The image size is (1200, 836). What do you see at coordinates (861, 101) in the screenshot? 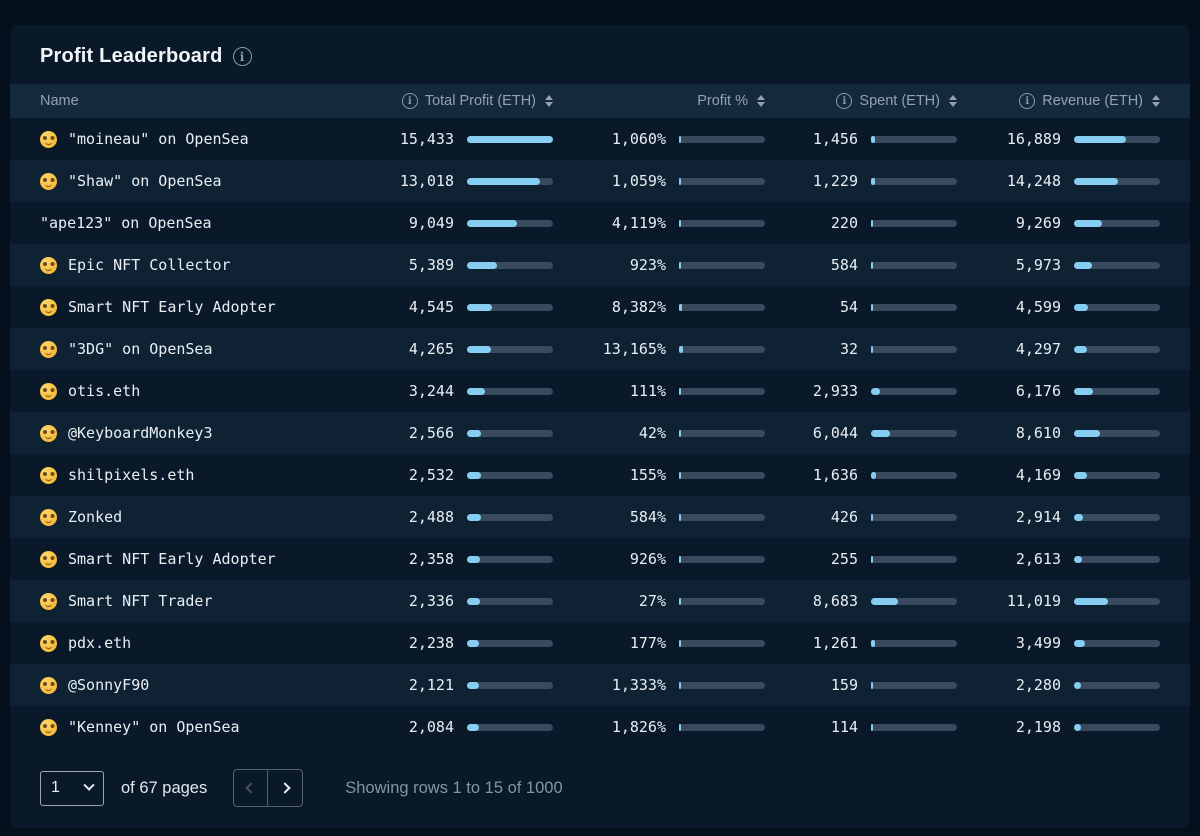
I see `column-header-spent: i Spent (ETH)` at bounding box center [861, 101].